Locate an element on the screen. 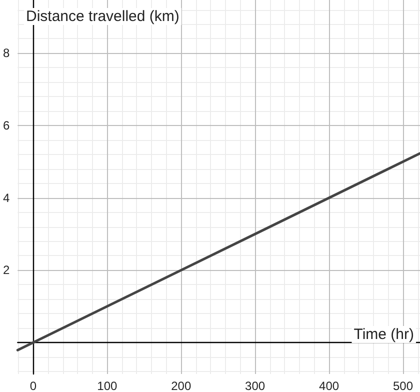 This screenshot has width=420, height=392. x-tick-label: 100 is located at coordinates (107, 385).